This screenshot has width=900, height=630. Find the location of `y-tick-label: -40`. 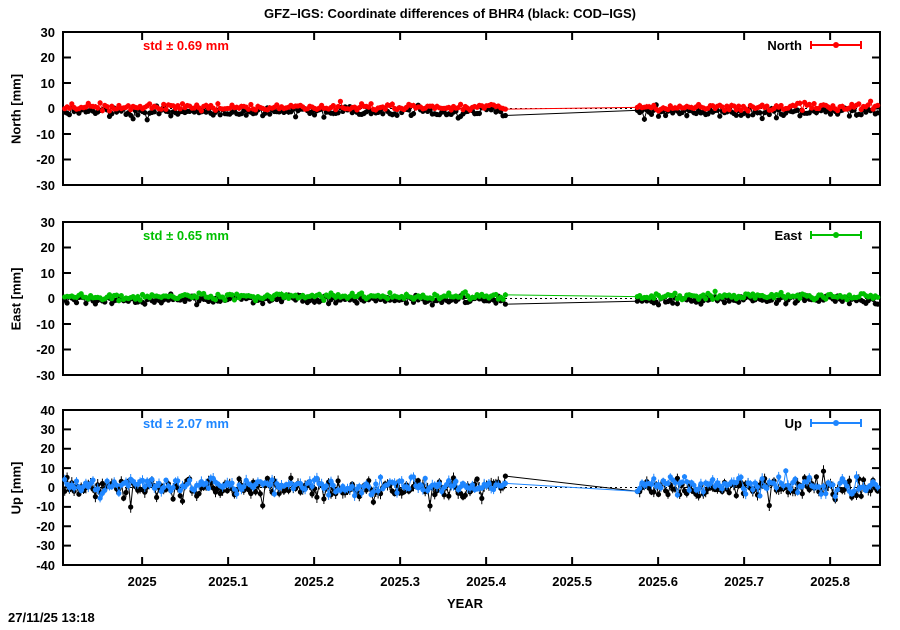

y-tick-label: -40 is located at coordinates (45, 565).